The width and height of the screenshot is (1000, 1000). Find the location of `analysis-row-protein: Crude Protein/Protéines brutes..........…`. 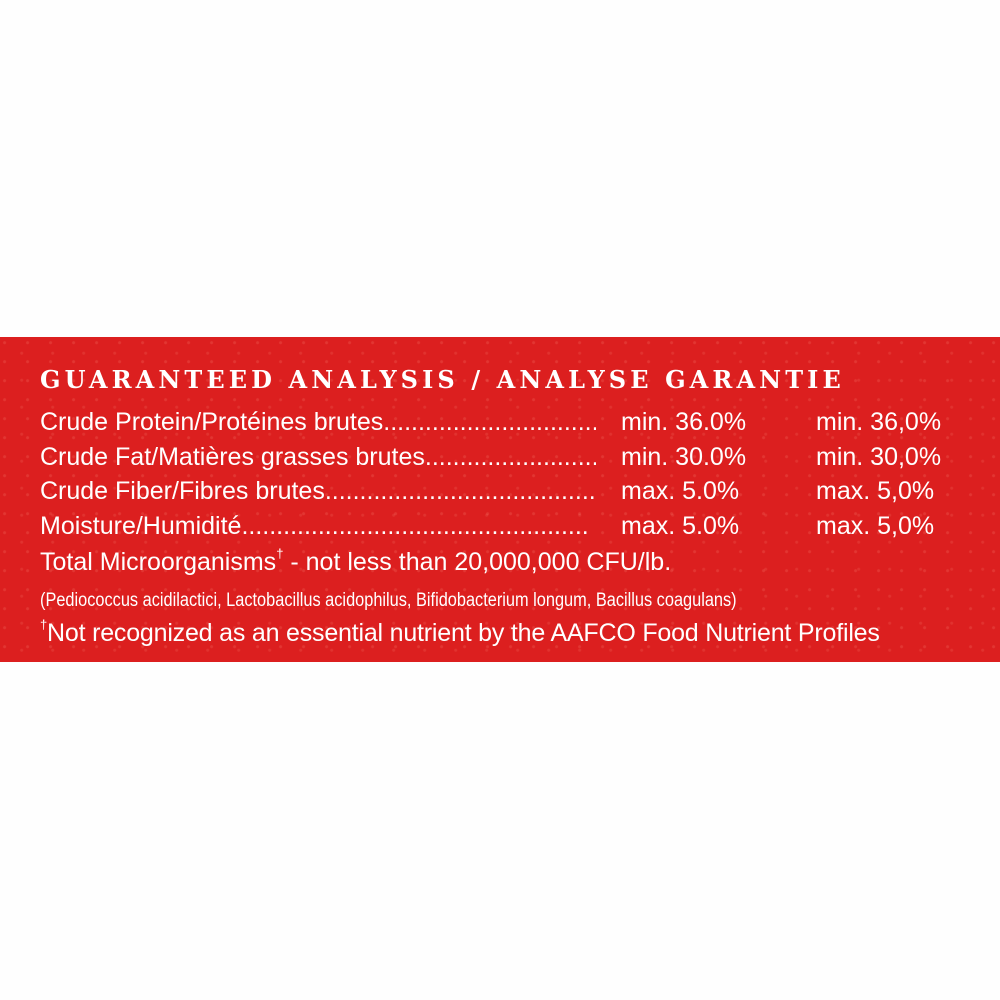

analysis-row-protein: Crude Protein/Protéines brutes..........… is located at coordinates (500, 425).